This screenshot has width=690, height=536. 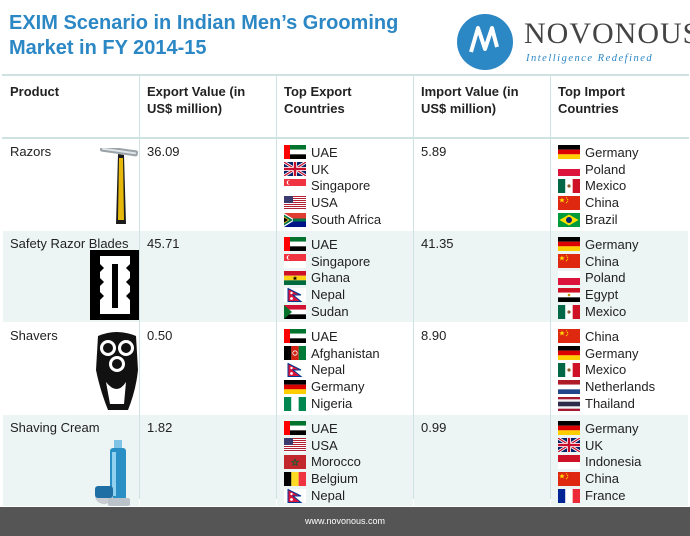 What do you see at coordinates (482, 276) in the screenshot?
I see `import-value-cell: 41.35` at bounding box center [482, 276].